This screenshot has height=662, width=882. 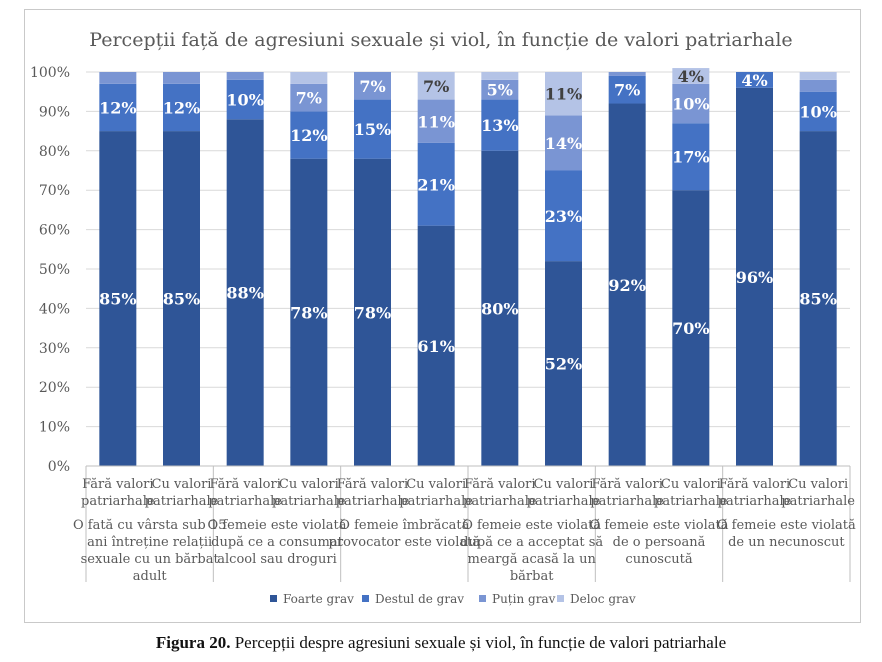 I want to click on y-tick-label: 90%, so click(x=54, y=112).